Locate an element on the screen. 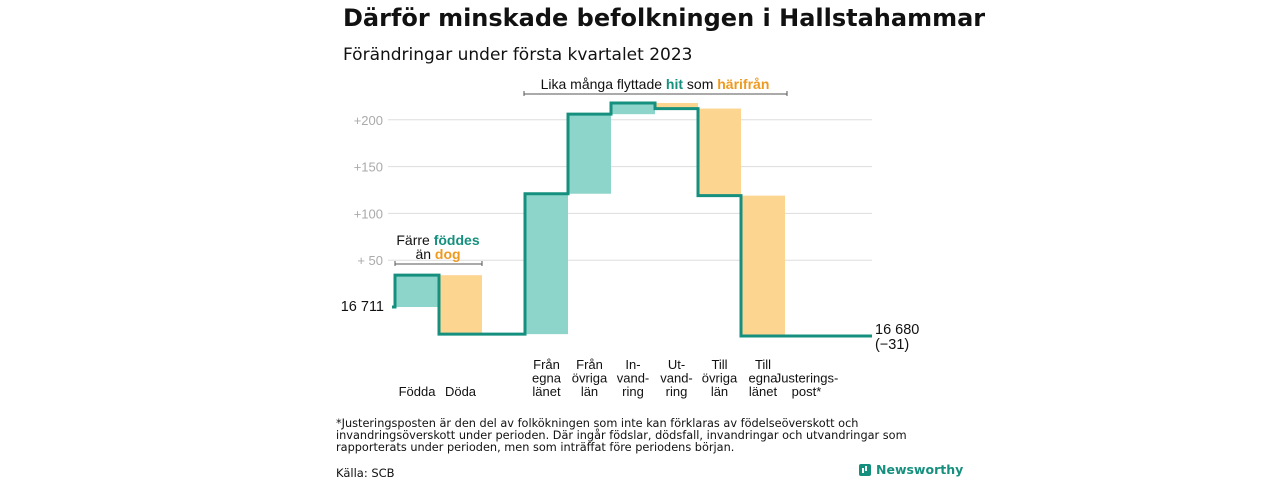  annotation-text: Lika många flyttade hit som härifrån is located at coordinates (655, 84).